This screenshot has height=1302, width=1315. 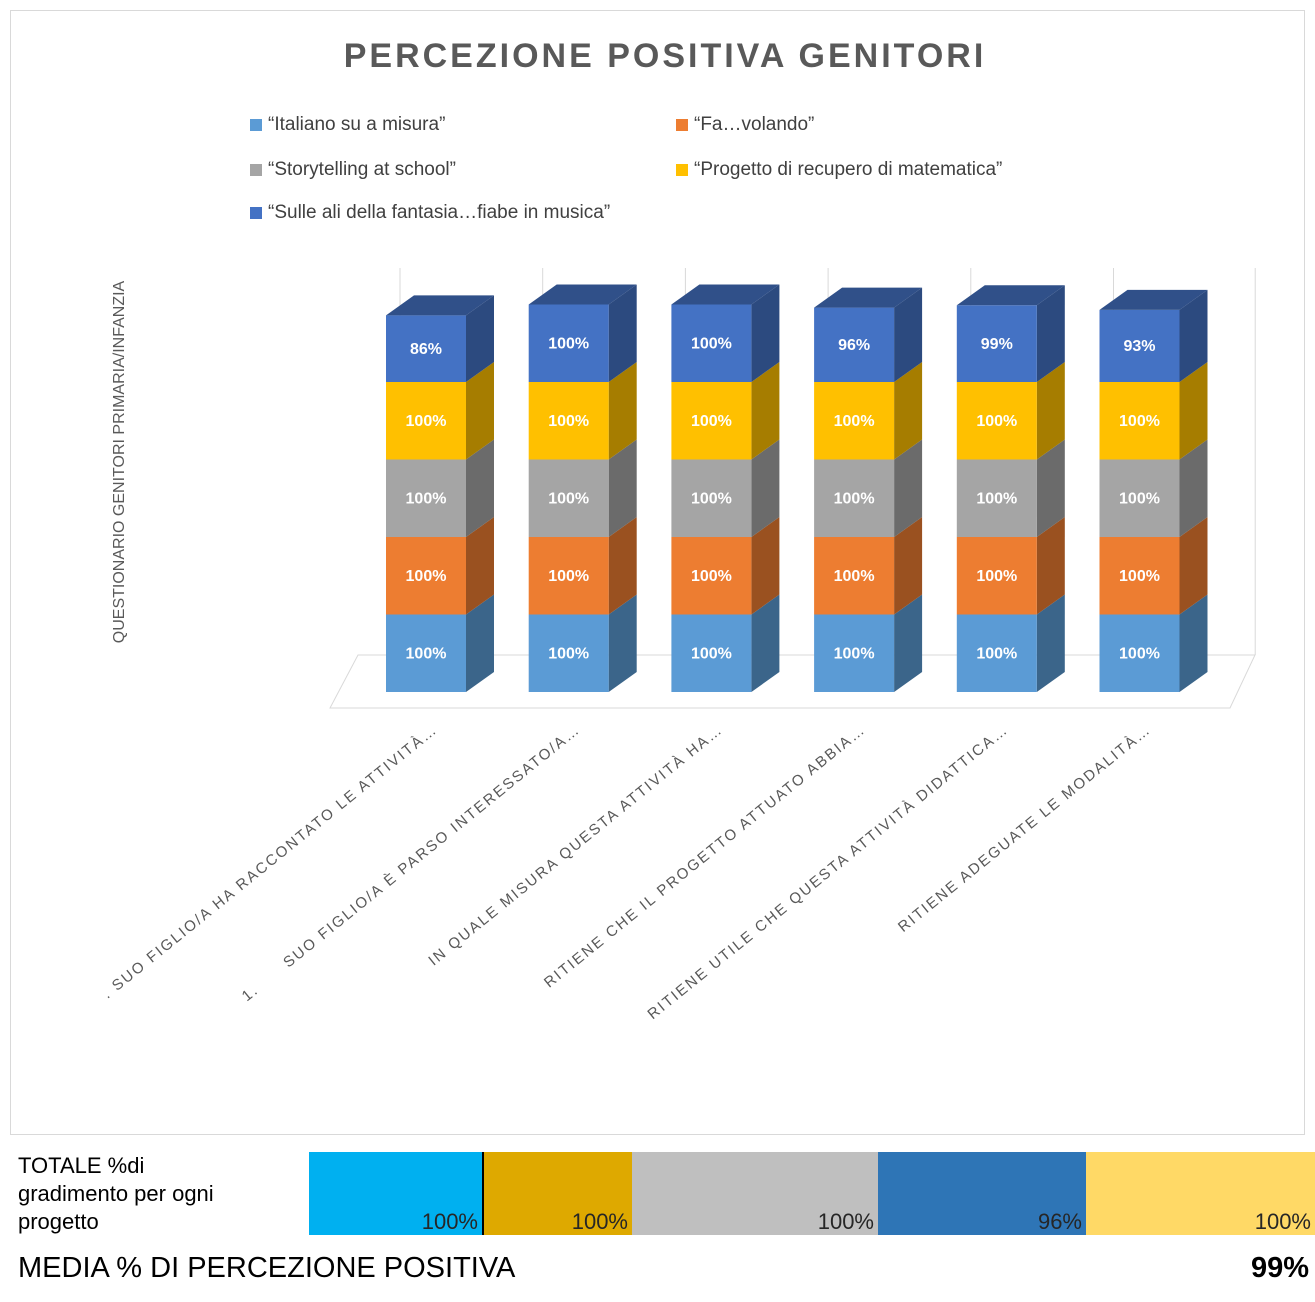 I want to click on summary-label: TOTALE %di gradimento per ogni progetto, so click(x=116, y=1194).